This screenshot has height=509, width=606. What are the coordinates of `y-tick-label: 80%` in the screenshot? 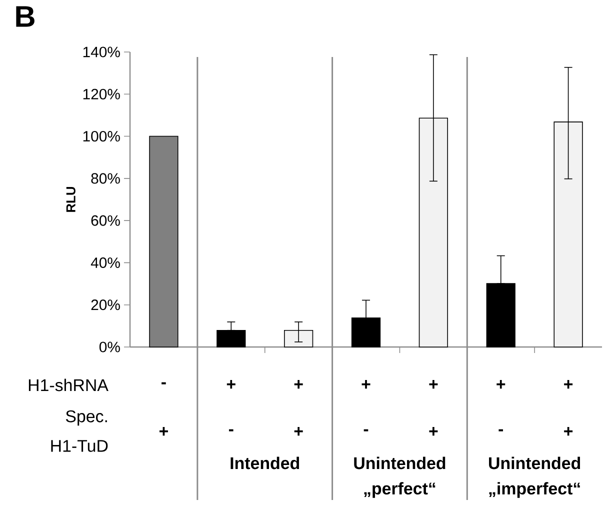 It's located at (105, 178).